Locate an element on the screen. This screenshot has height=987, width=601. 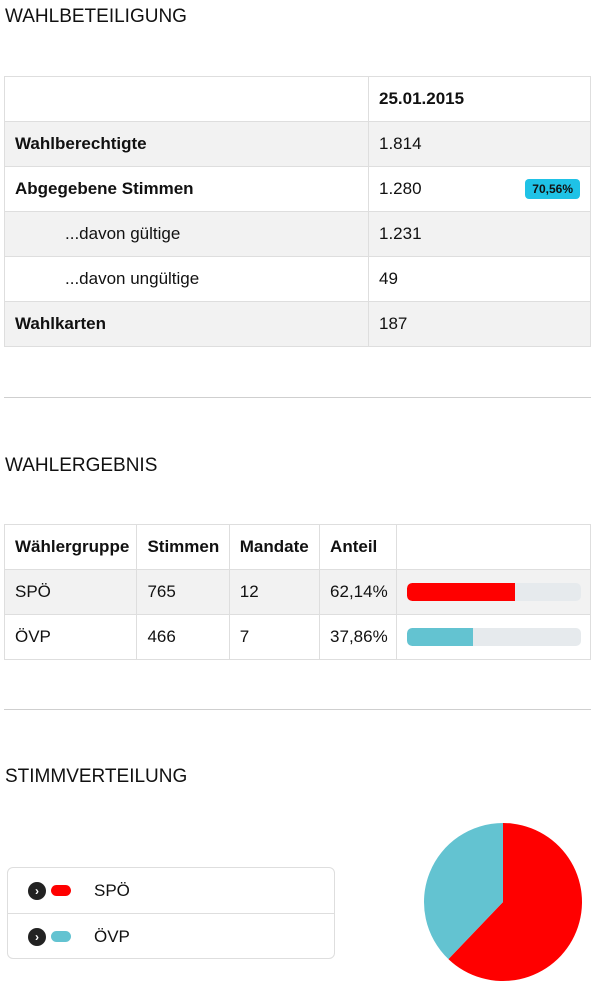
row-label: ...davon ungültige is located at coordinates (186, 279).